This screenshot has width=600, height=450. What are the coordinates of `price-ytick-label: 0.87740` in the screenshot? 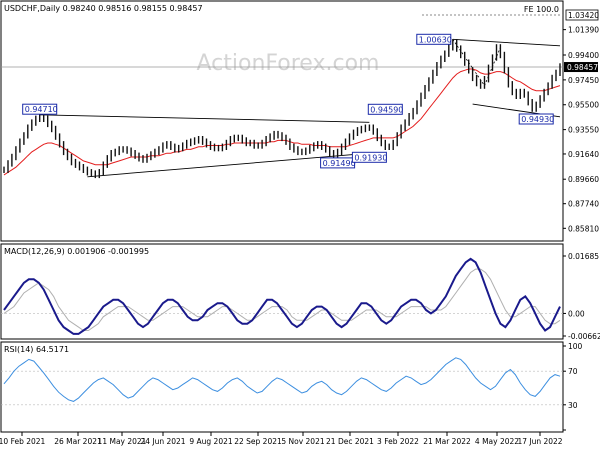 It's located at (583, 204).